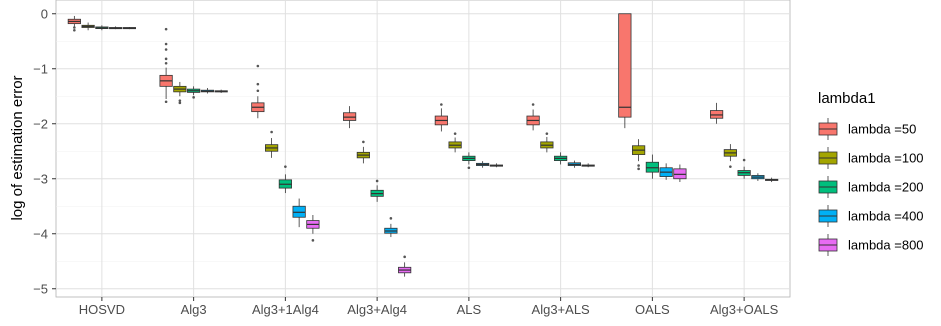  I want to click on y-axis-title: log of estimation error, so click(17, 147).